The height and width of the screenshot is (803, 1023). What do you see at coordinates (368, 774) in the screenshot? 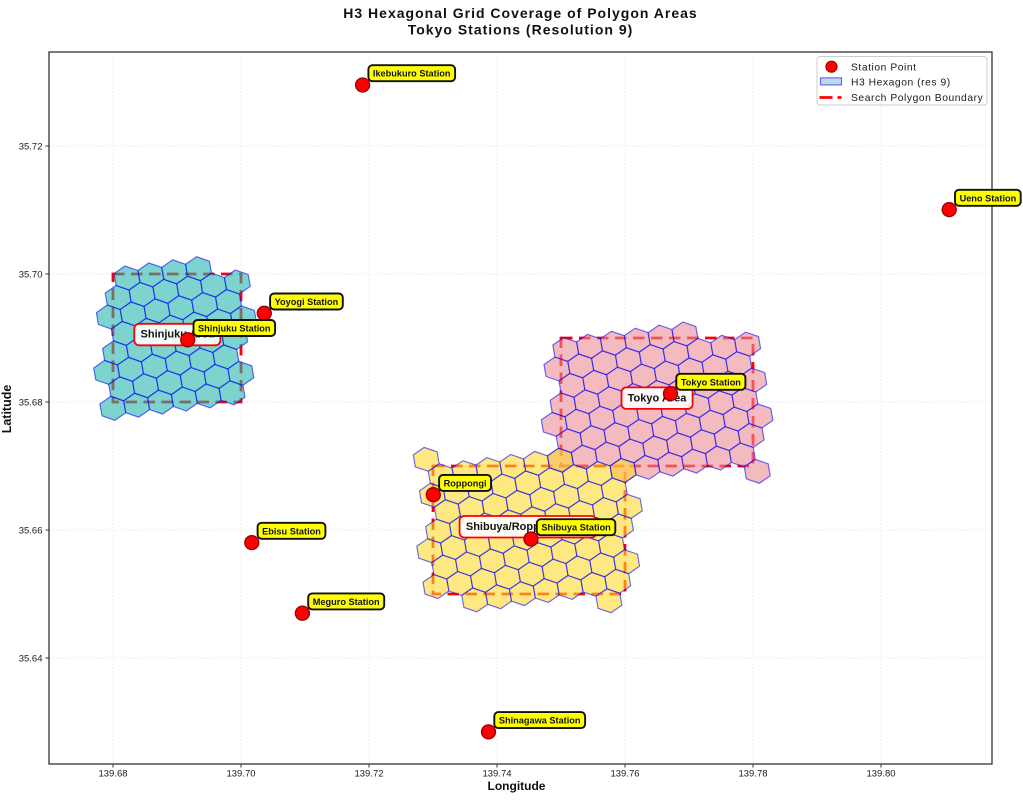
I see `svg-text: 139.72` at bounding box center [368, 774].